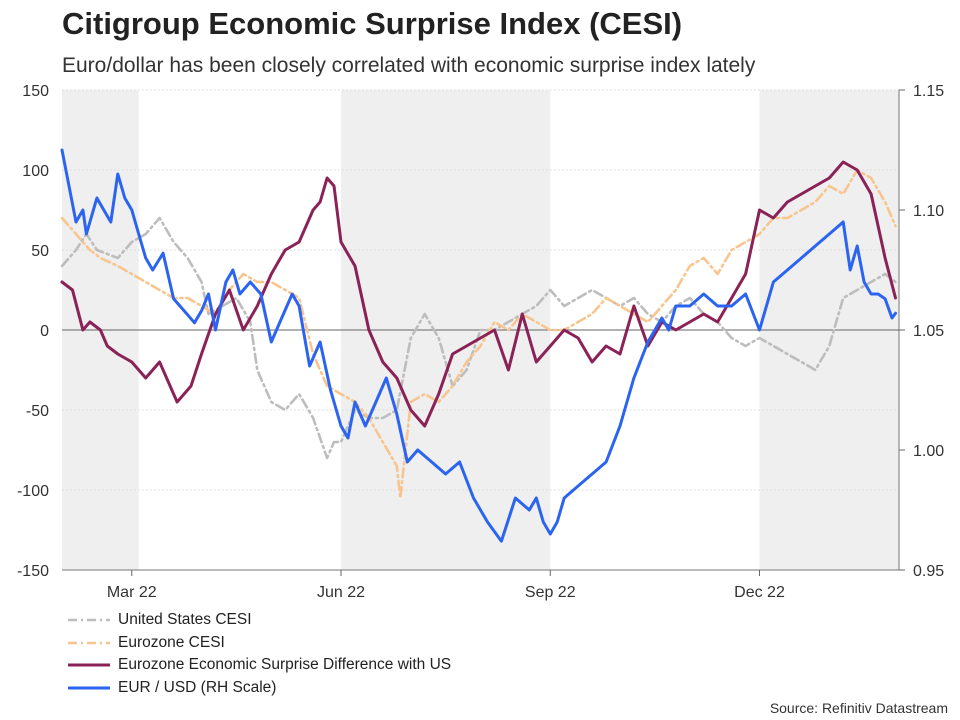 This screenshot has height=720, width=960. I want to click on x-tick-label: Dec 22, so click(759, 592).